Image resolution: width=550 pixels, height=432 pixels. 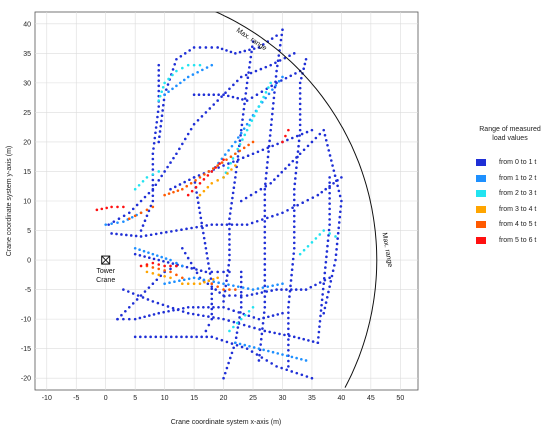 I want to click on x-tick-labels: -10 -5 0 5 10 15 20 25 30 35 40 45 50, so click(x=223, y=398).